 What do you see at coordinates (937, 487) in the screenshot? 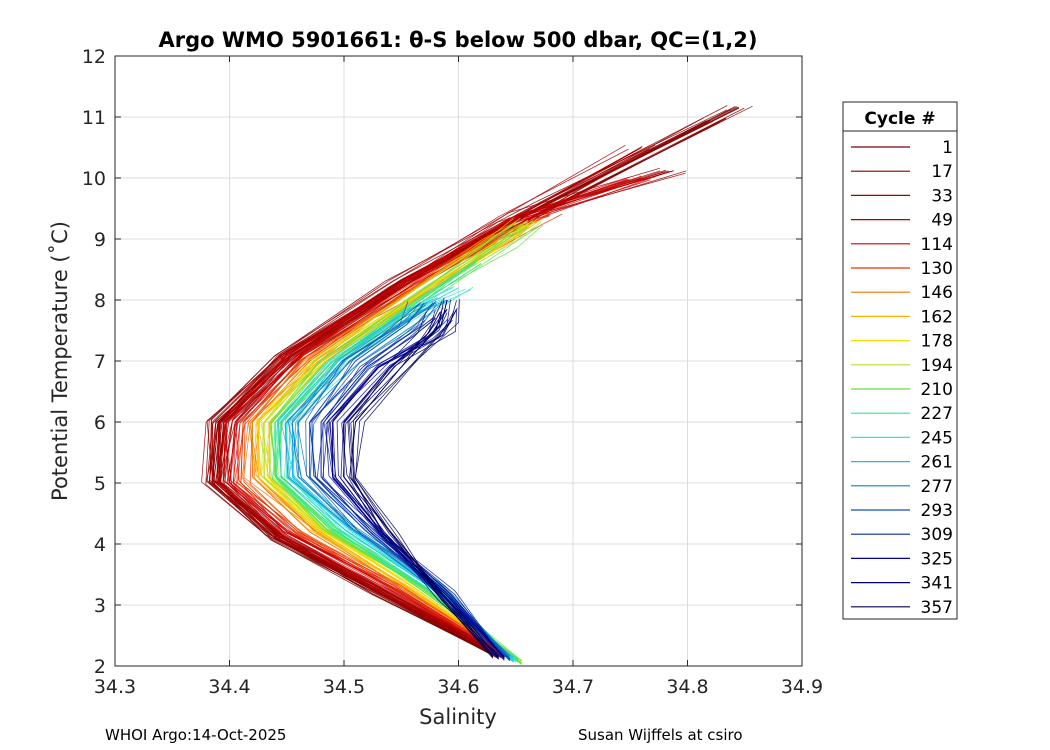
I see `legend-label: 277` at bounding box center [937, 487].